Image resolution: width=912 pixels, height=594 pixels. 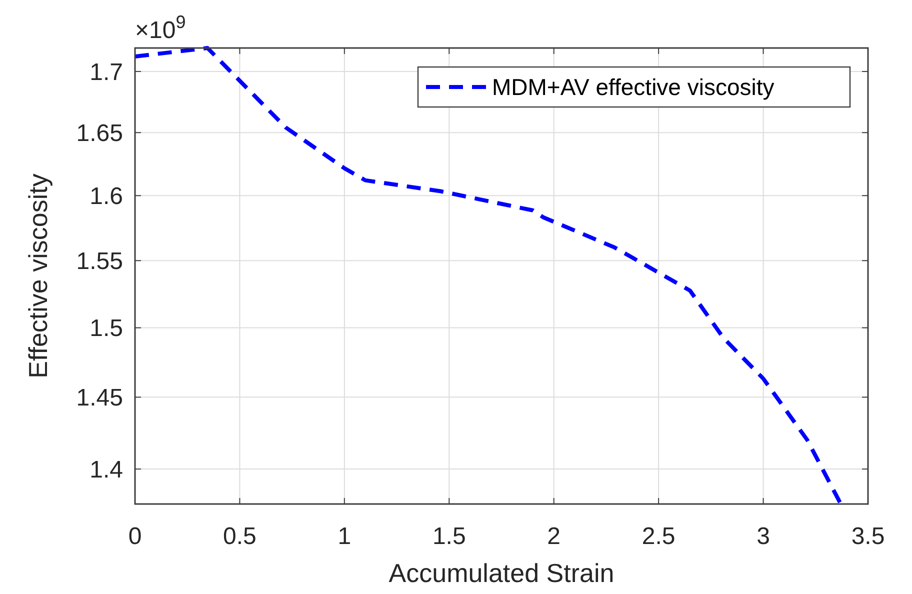 What do you see at coordinates (38, 276) in the screenshot?
I see `y-axis-title: Effective viscosity` at bounding box center [38, 276].